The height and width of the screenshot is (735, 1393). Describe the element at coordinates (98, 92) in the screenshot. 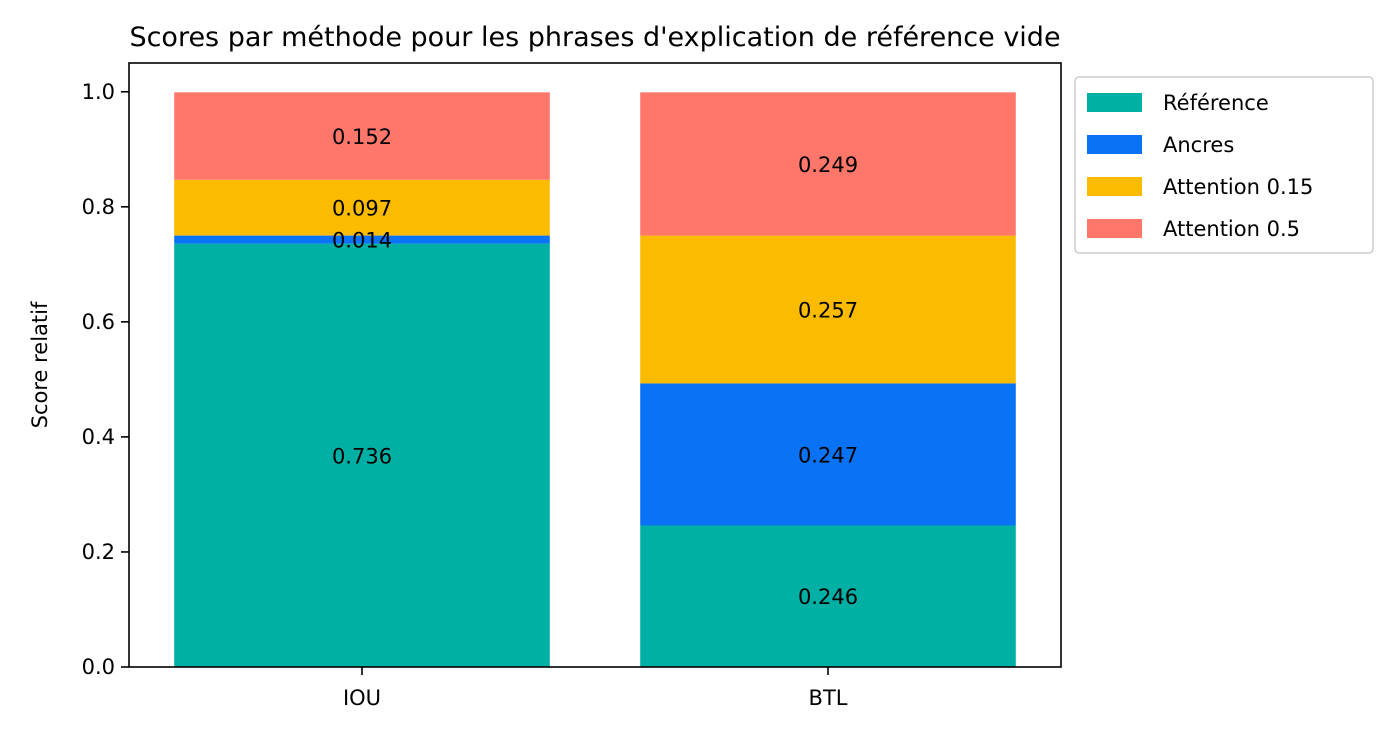

I see `y-tick-label: 1.0` at that location.